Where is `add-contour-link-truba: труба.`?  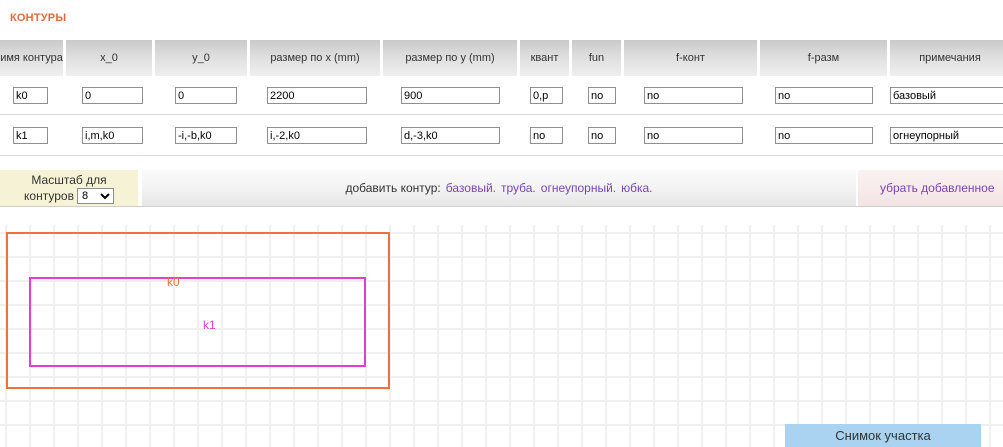 add-contour-link-truba: труба. is located at coordinates (518, 188).